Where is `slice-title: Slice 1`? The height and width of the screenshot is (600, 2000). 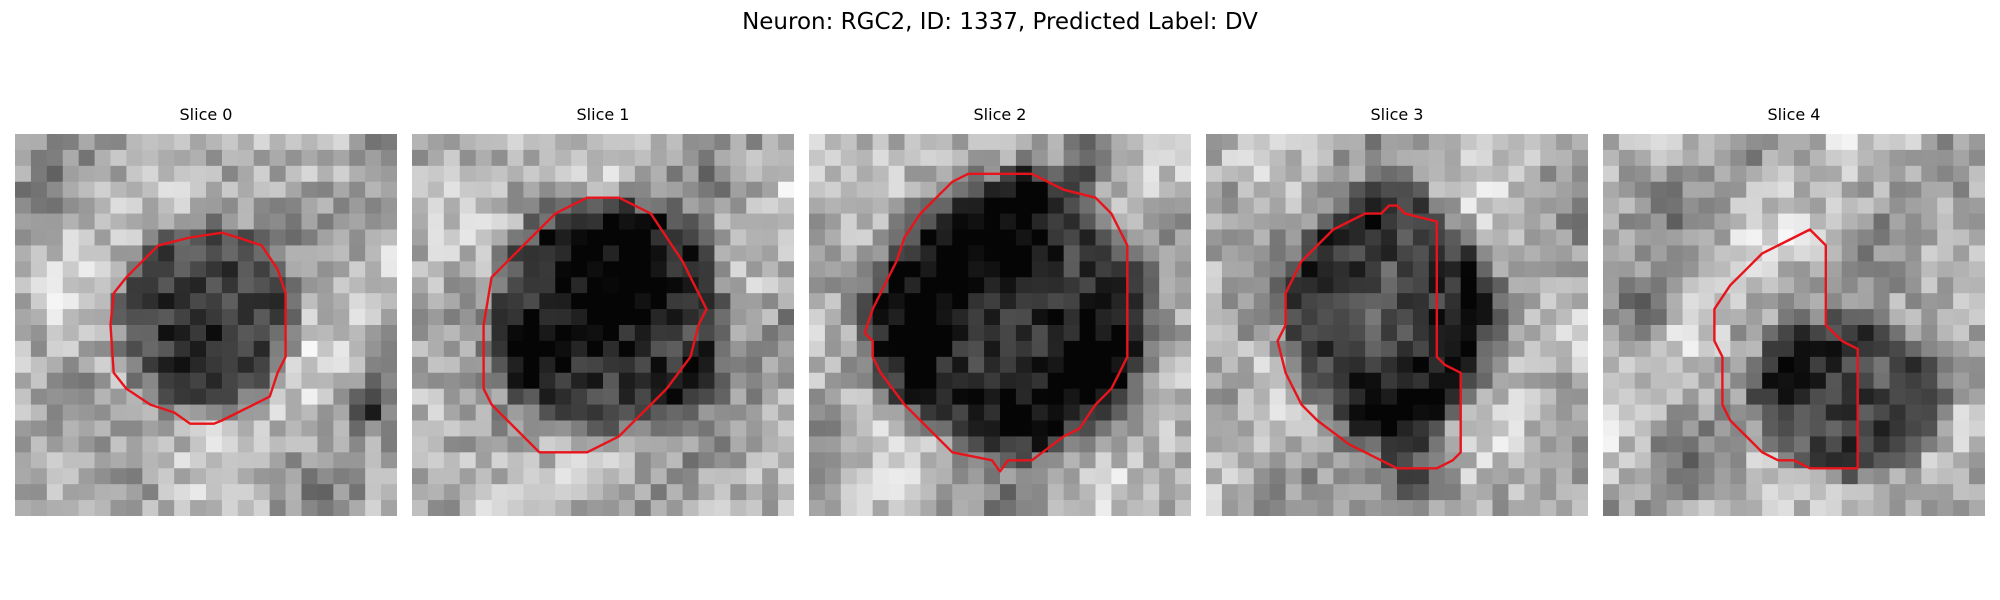 slice-title: Slice 1 is located at coordinates (603, 114).